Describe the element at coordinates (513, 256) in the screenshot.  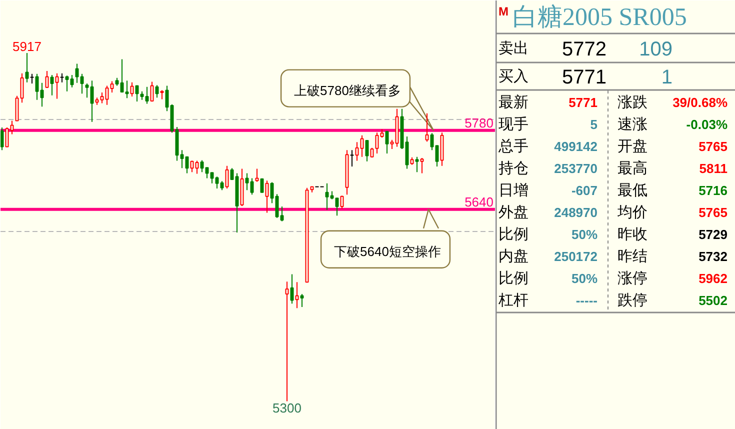
I see `text: 内盘` at that location.